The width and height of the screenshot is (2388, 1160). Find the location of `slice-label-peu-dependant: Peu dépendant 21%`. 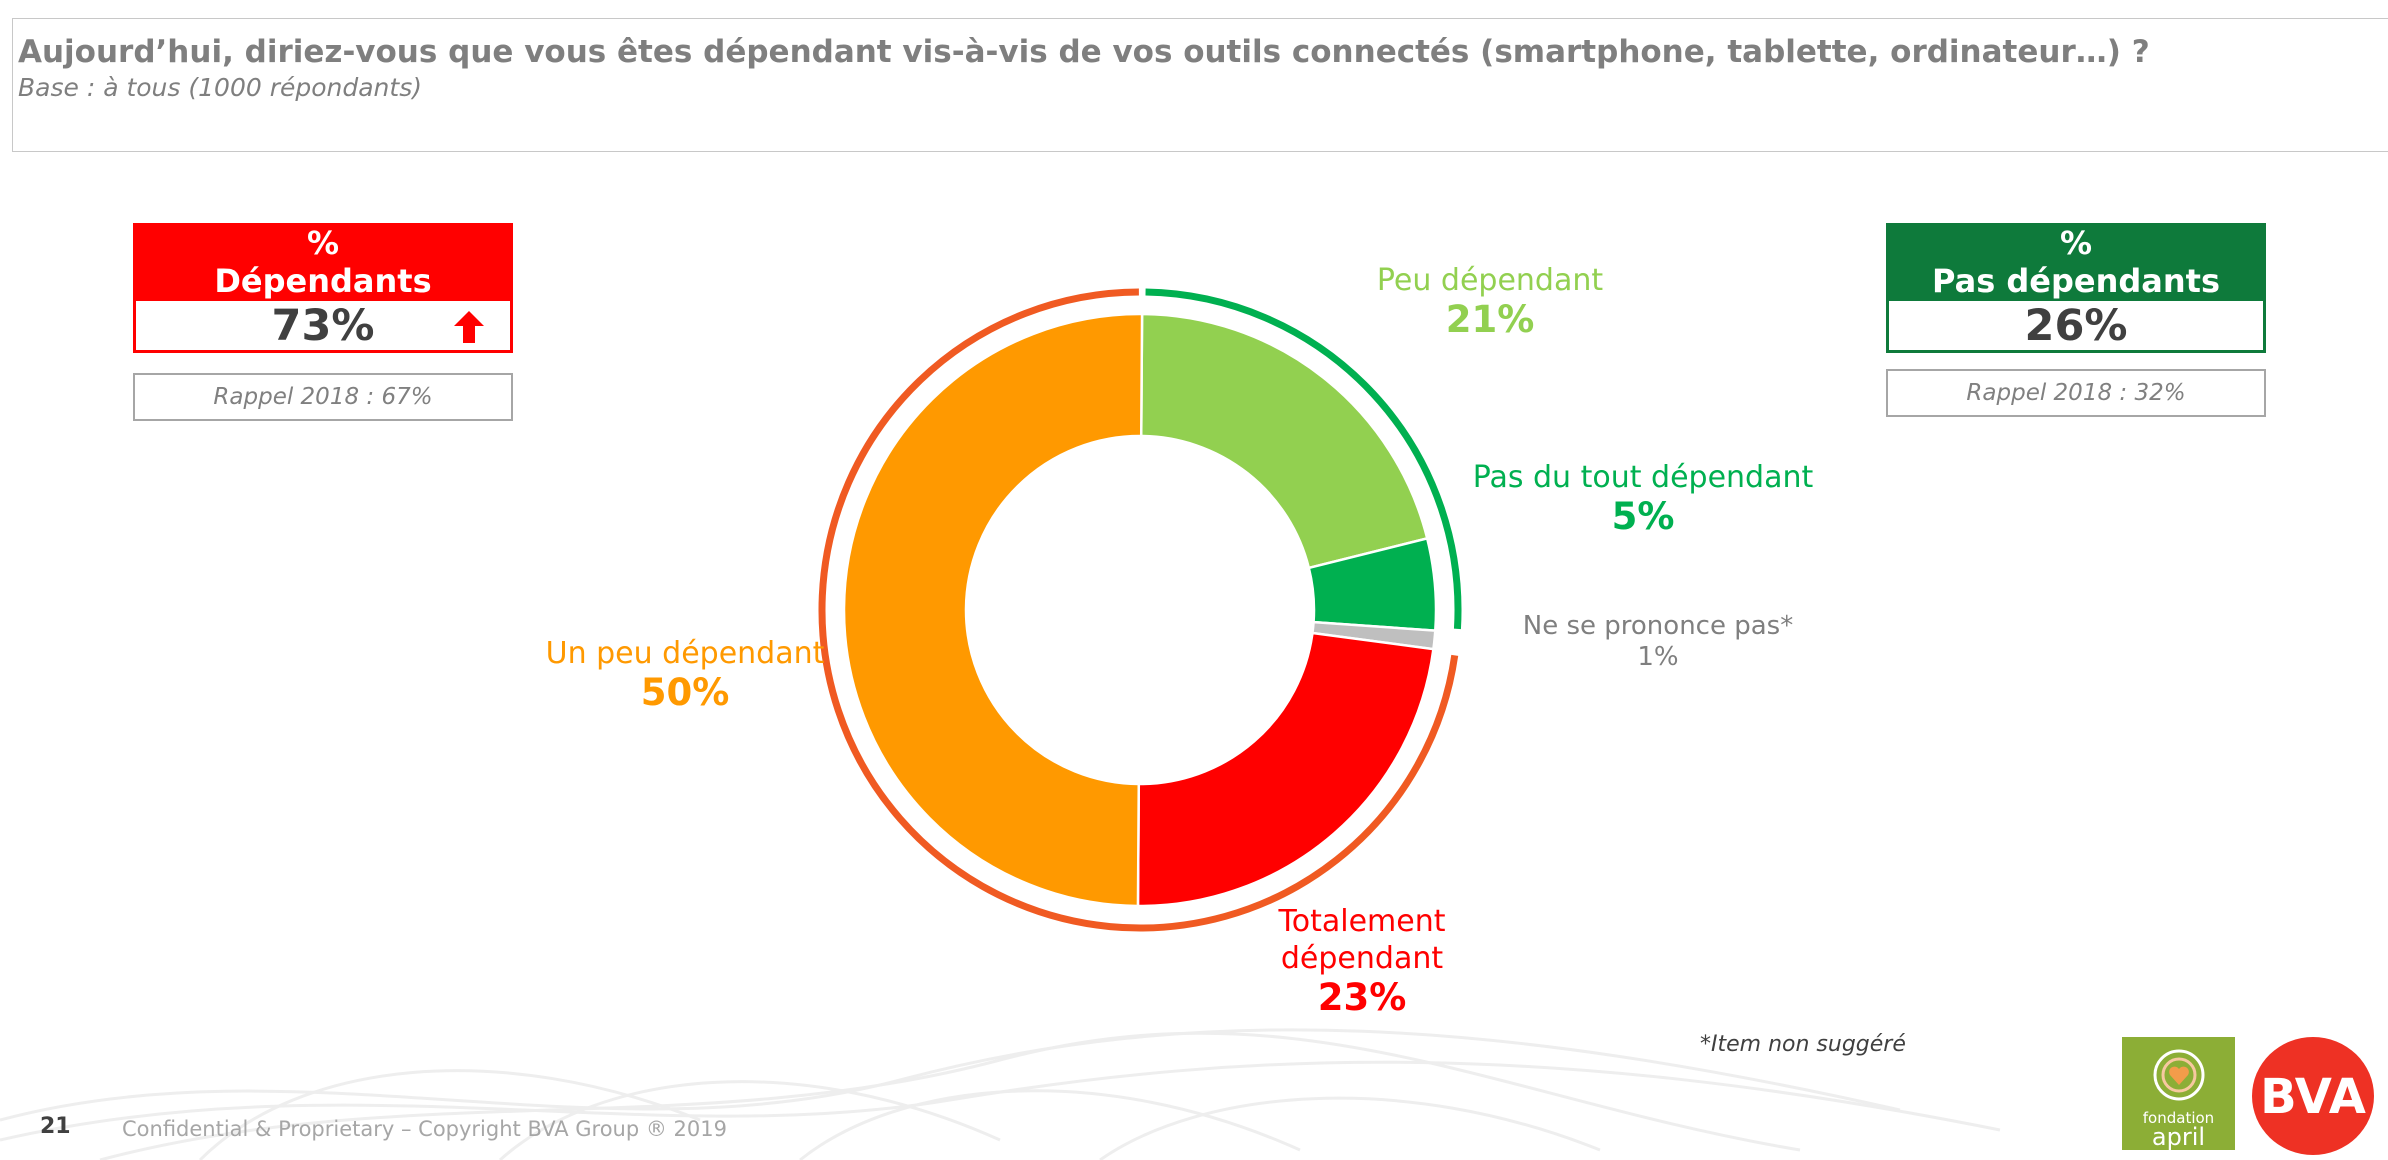

slice-label-peu-dependant: Peu dépendant 21% is located at coordinates (1490, 302).